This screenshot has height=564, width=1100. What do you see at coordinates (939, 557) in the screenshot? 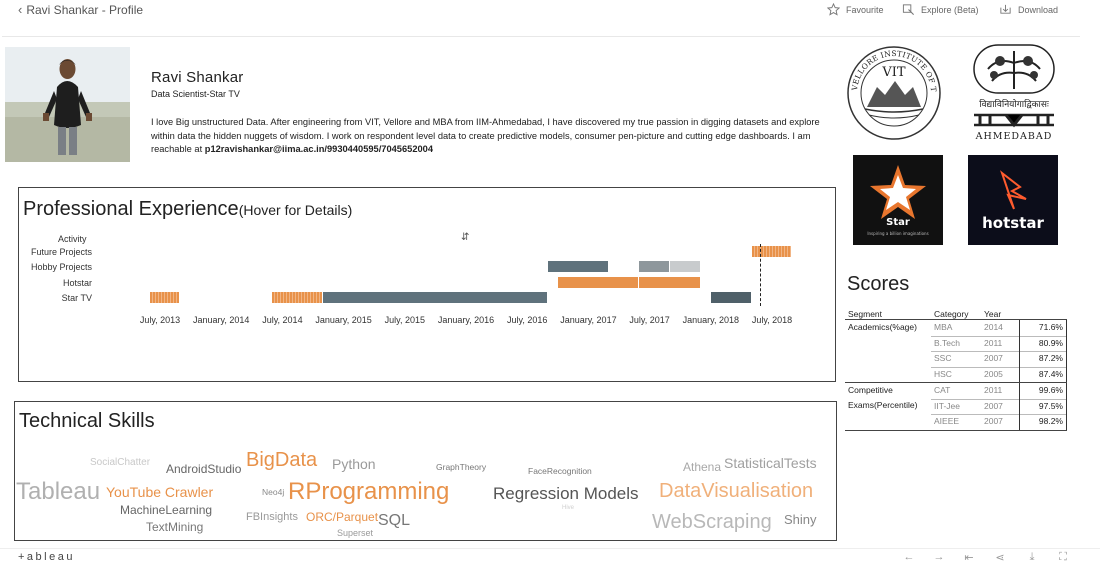
I see `redo-icon: →` at bounding box center [939, 557].